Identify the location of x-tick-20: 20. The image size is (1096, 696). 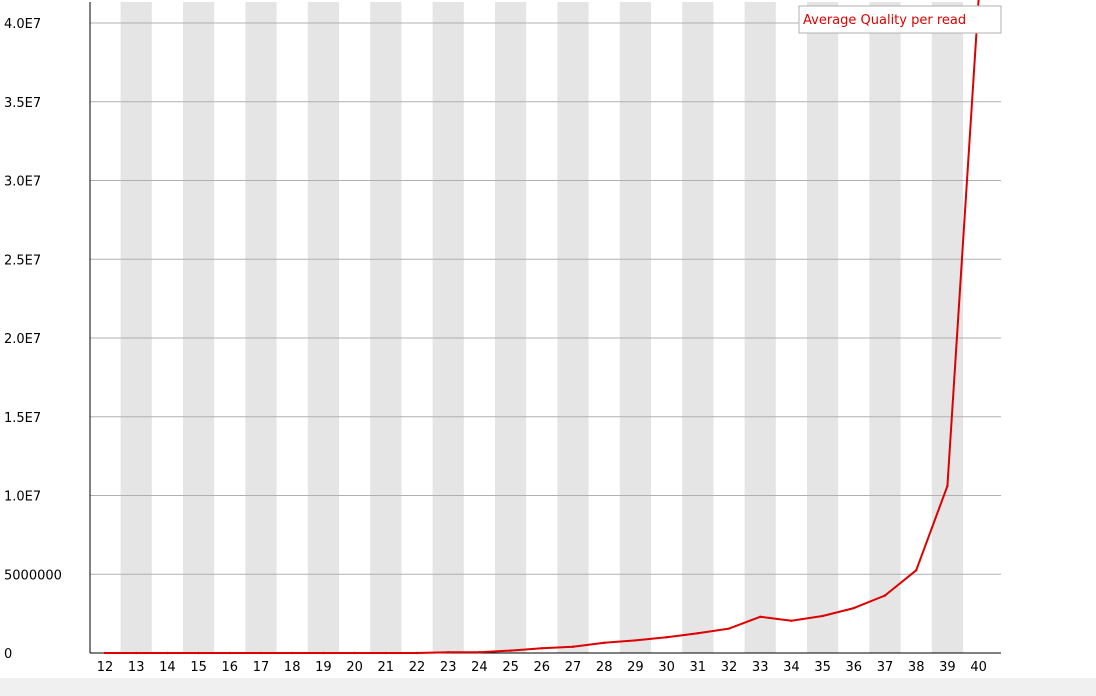
(354, 667).